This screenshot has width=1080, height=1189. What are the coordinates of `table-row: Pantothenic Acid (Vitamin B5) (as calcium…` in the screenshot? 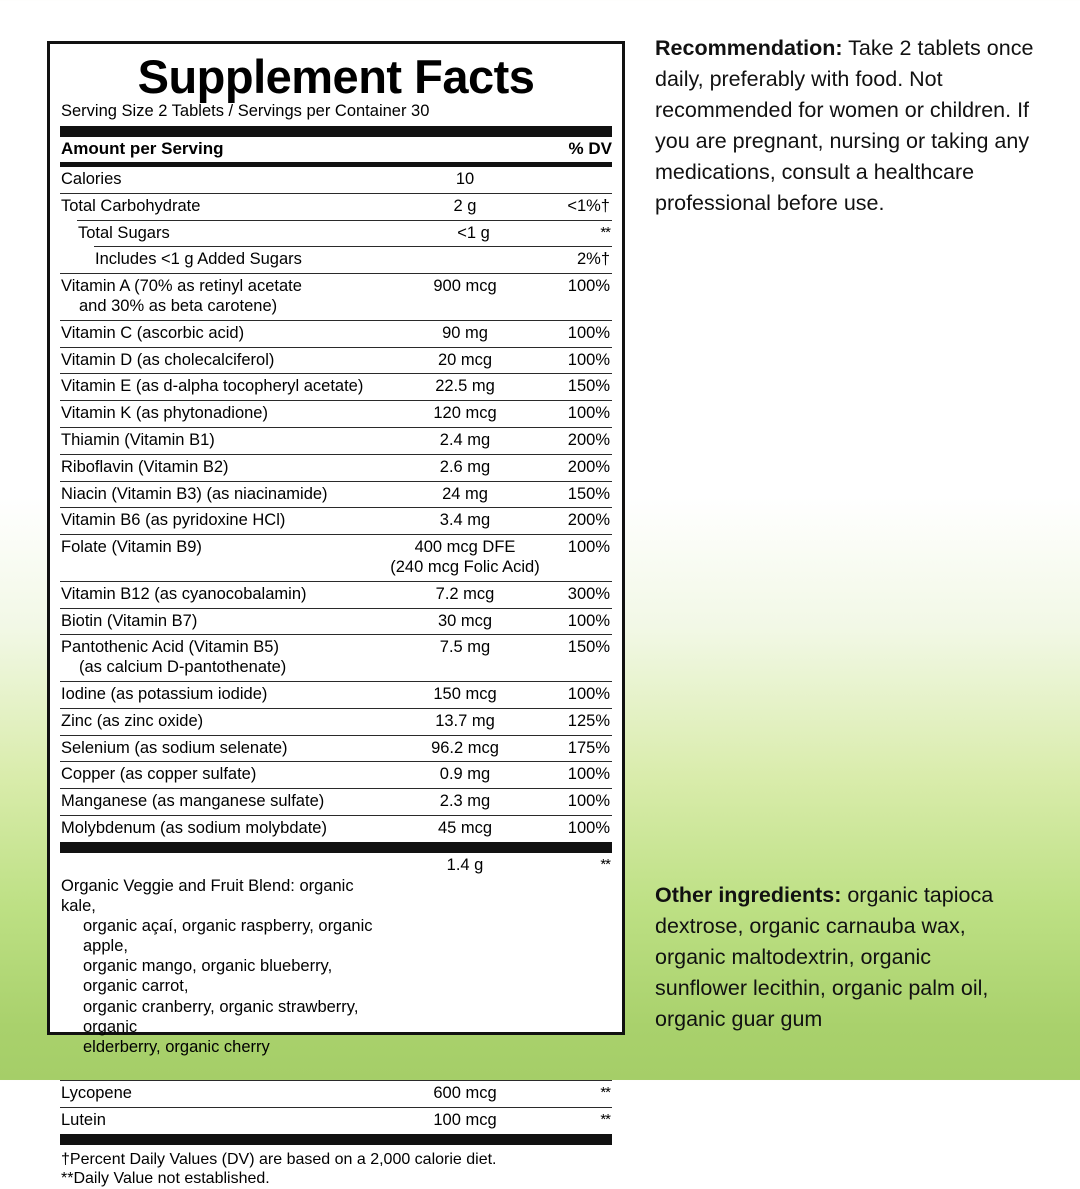 It's located at (336, 657).